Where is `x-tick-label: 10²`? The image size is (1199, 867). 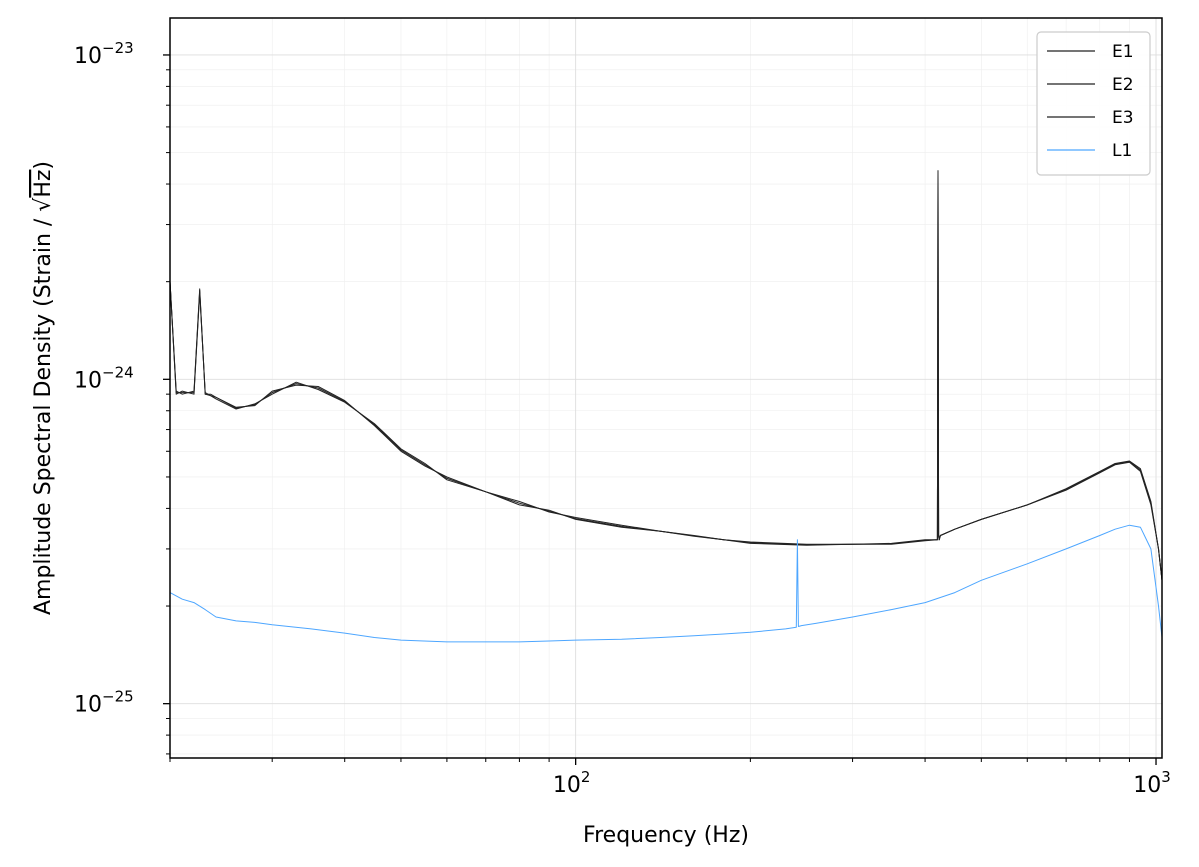
x-tick-label: 10² is located at coordinates (572, 783).